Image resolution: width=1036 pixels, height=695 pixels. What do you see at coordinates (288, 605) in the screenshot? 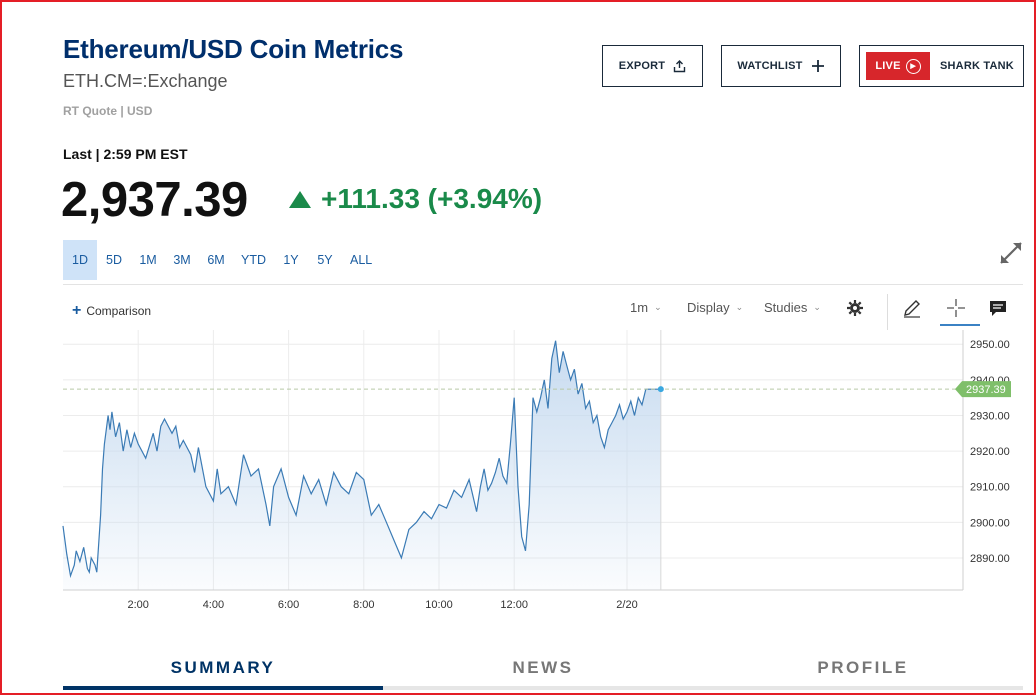
I see `x-tick-label: 6:00` at bounding box center [288, 605].